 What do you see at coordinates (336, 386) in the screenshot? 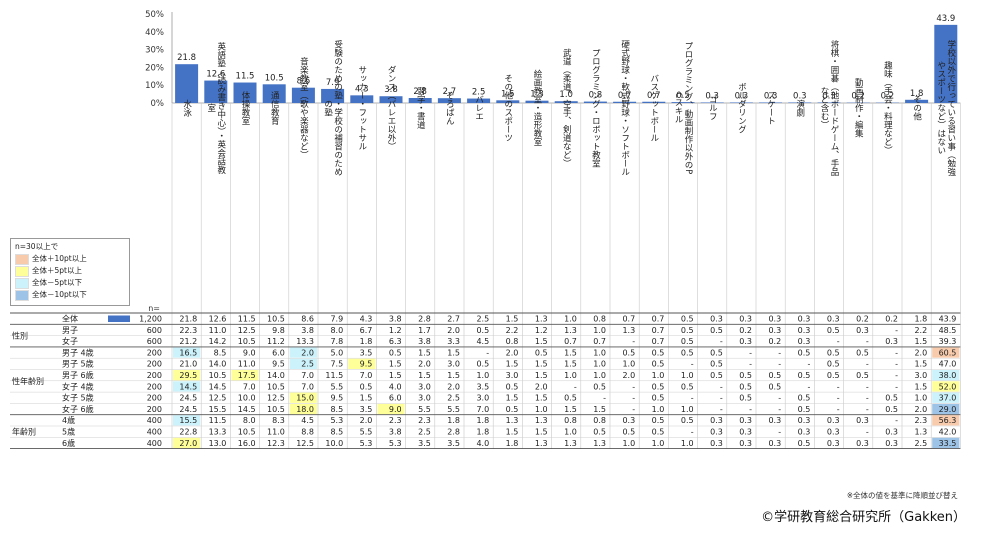
I see `table-cell: 5.5` at bounding box center [336, 386].